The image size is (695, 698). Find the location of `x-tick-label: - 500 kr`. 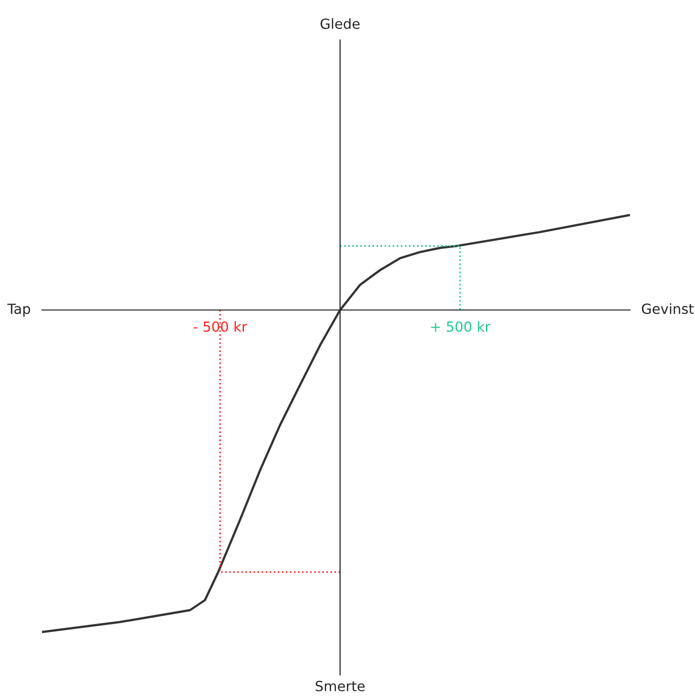

x-tick-label: - 500 kr is located at coordinates (221, 326).